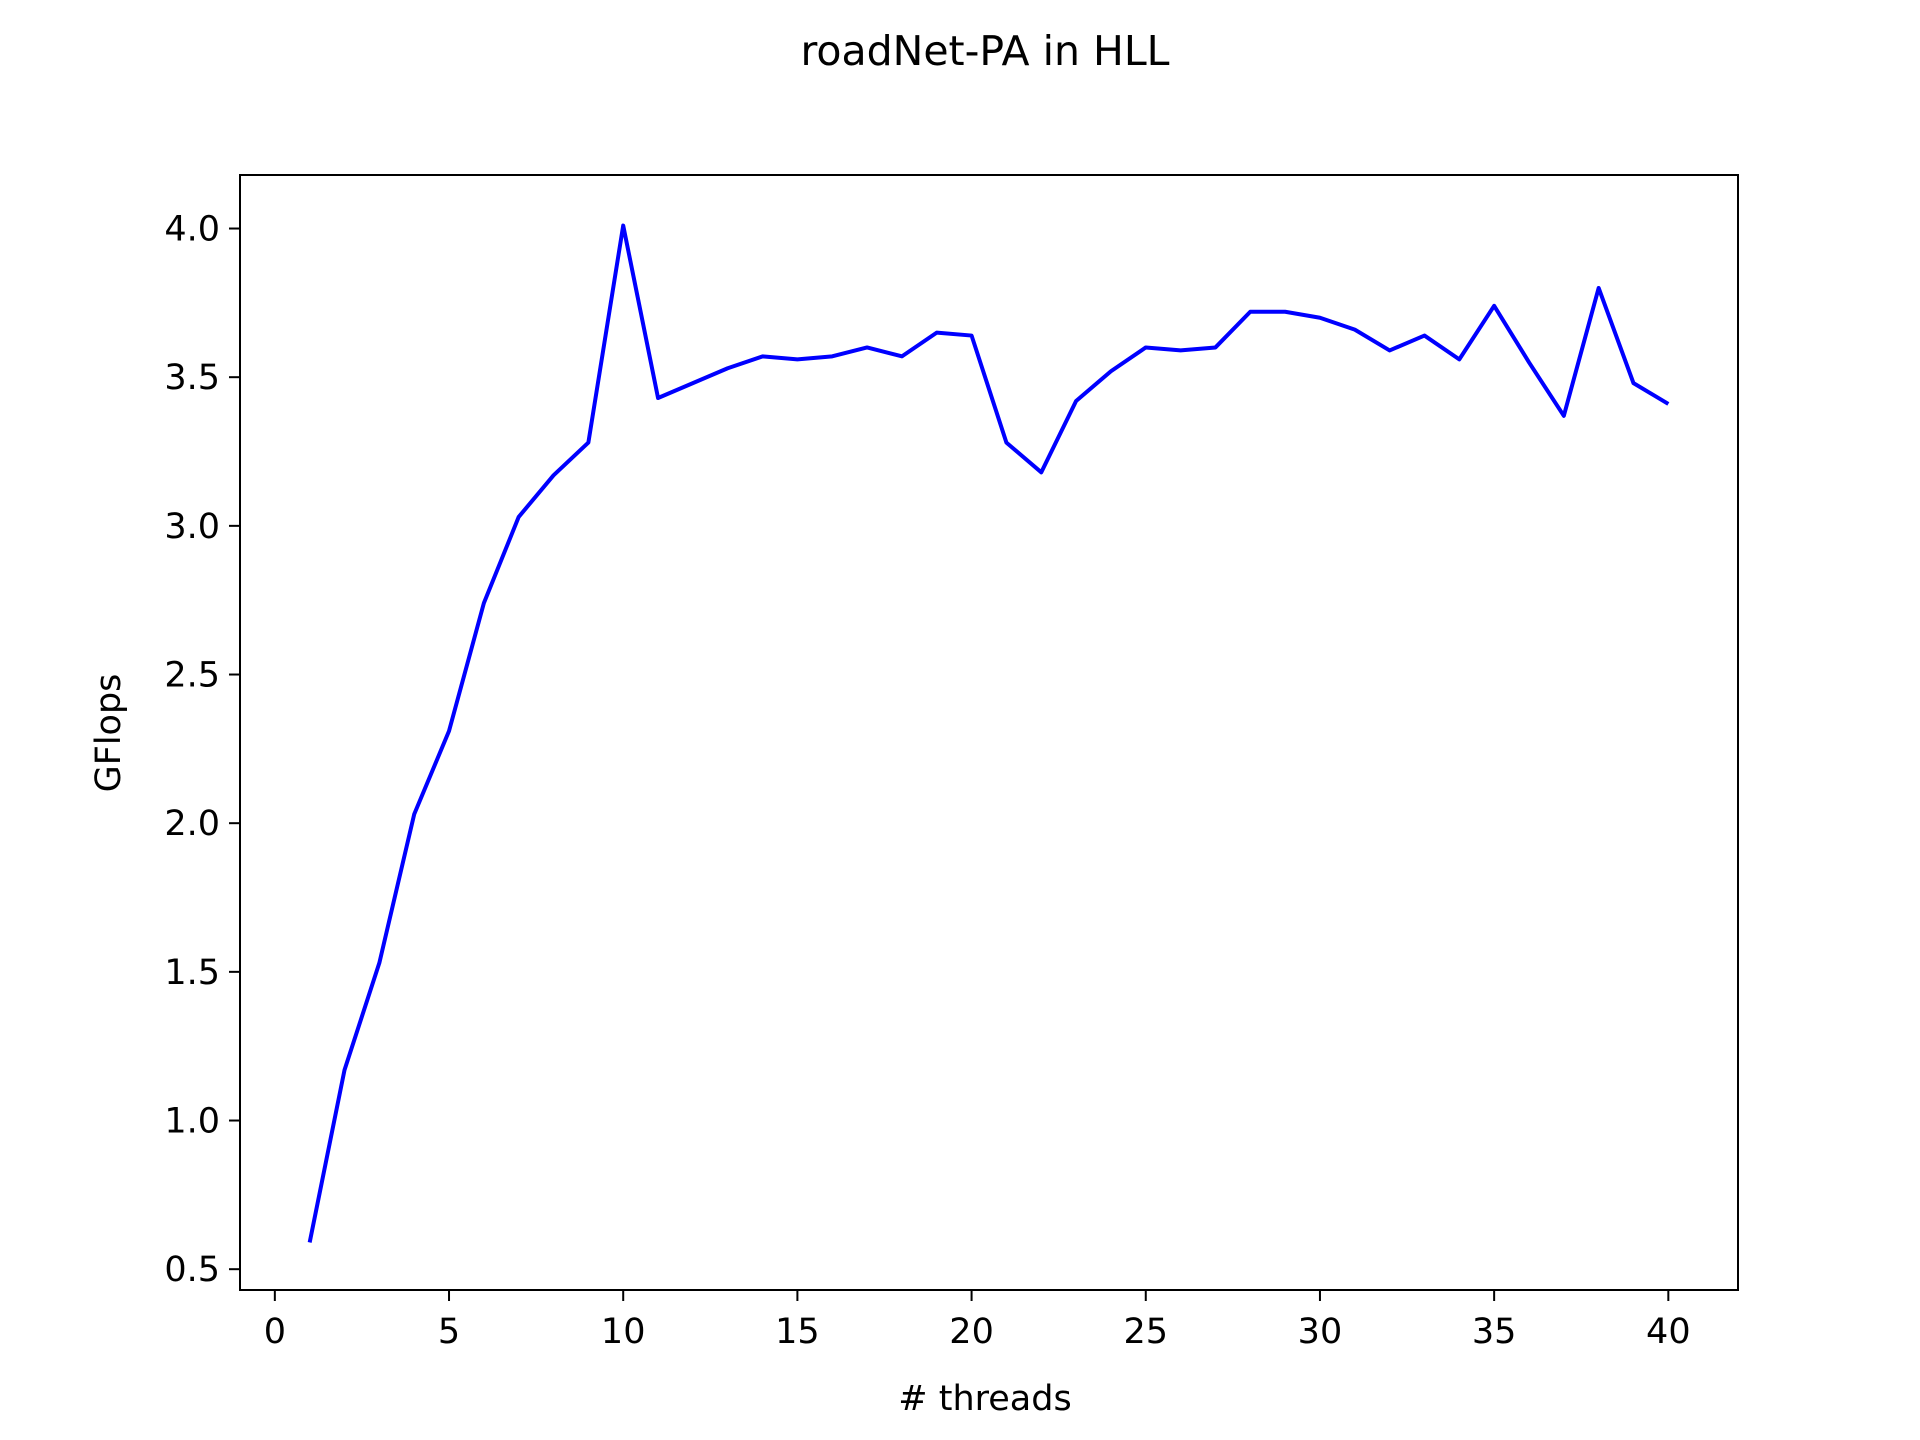 The image size is (1920, 1440). What do you see at coordinates (1320, 1332) in the screenshot?
I see `x-tick-label: 30` at bounding box center [1320, 1332].